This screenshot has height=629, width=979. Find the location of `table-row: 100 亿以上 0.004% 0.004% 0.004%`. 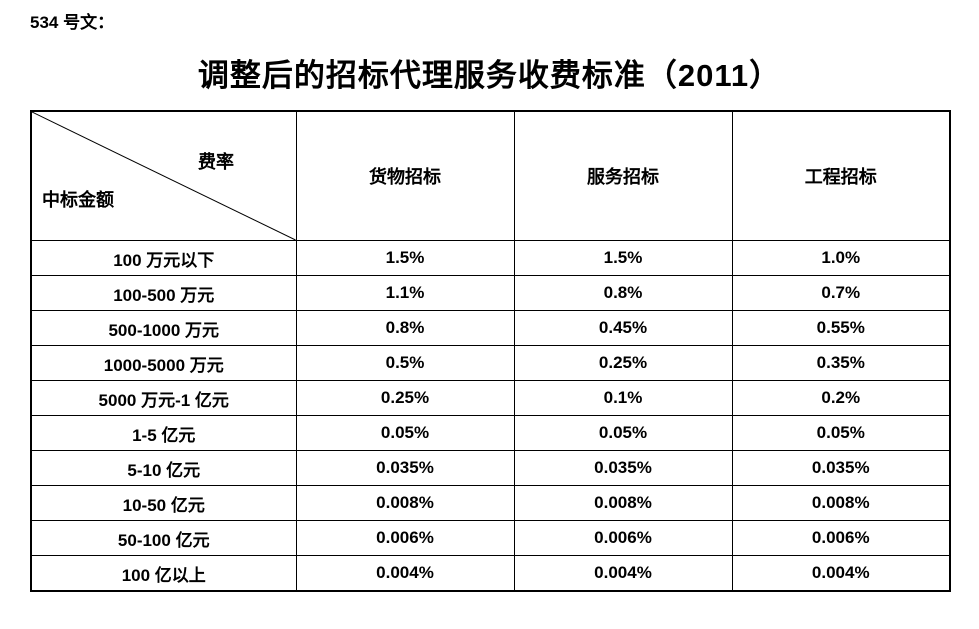

table-row: 100 亿以上 0.004% 0.004% 0.004% is located at coordinates (490, 573).